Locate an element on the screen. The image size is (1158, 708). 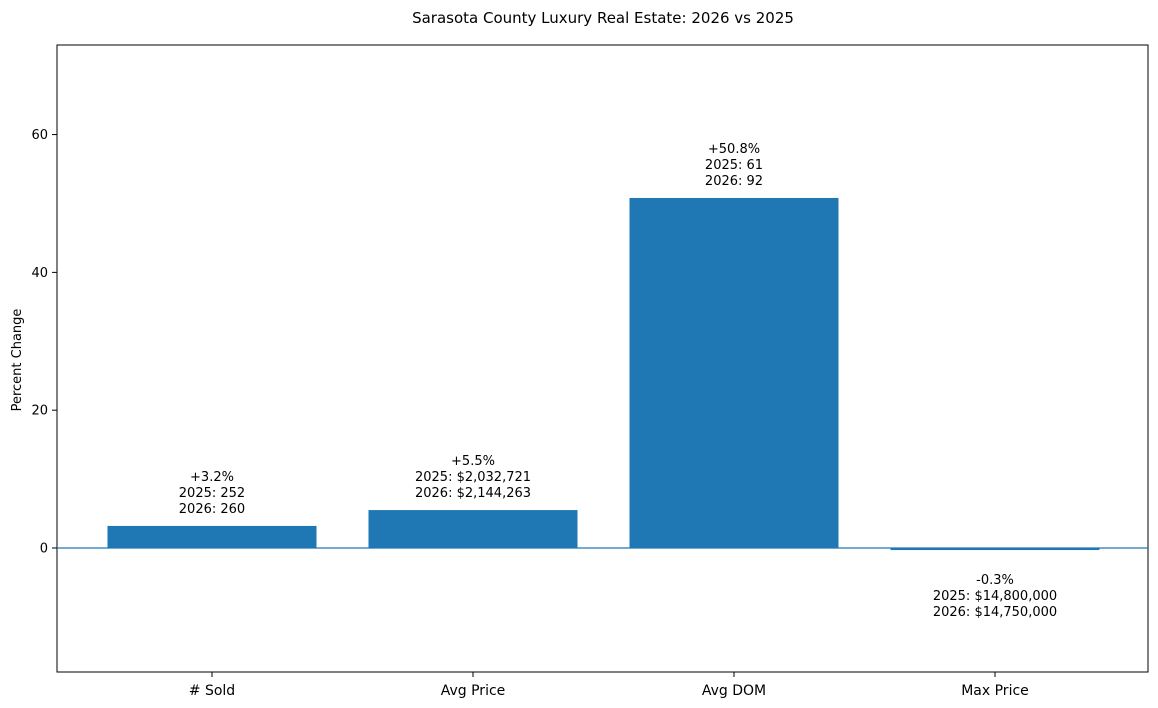
x-tick-label: Avg DOM is located at coordinates (734, 691).